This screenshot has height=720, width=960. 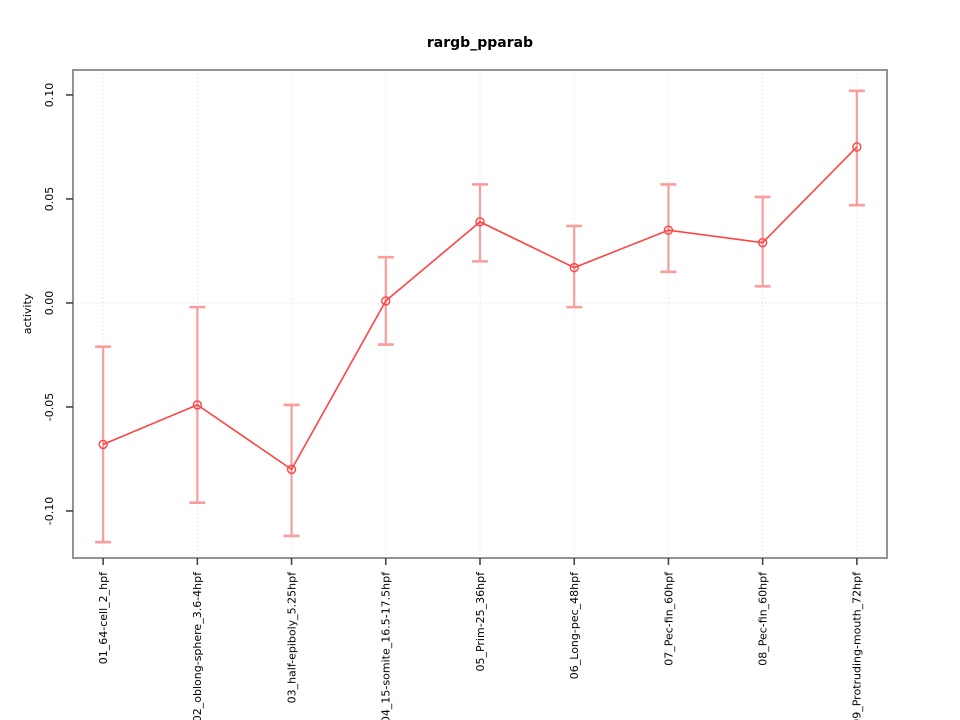 I want to click on y-tick-label: -0.10, so click(x=49, y=511).